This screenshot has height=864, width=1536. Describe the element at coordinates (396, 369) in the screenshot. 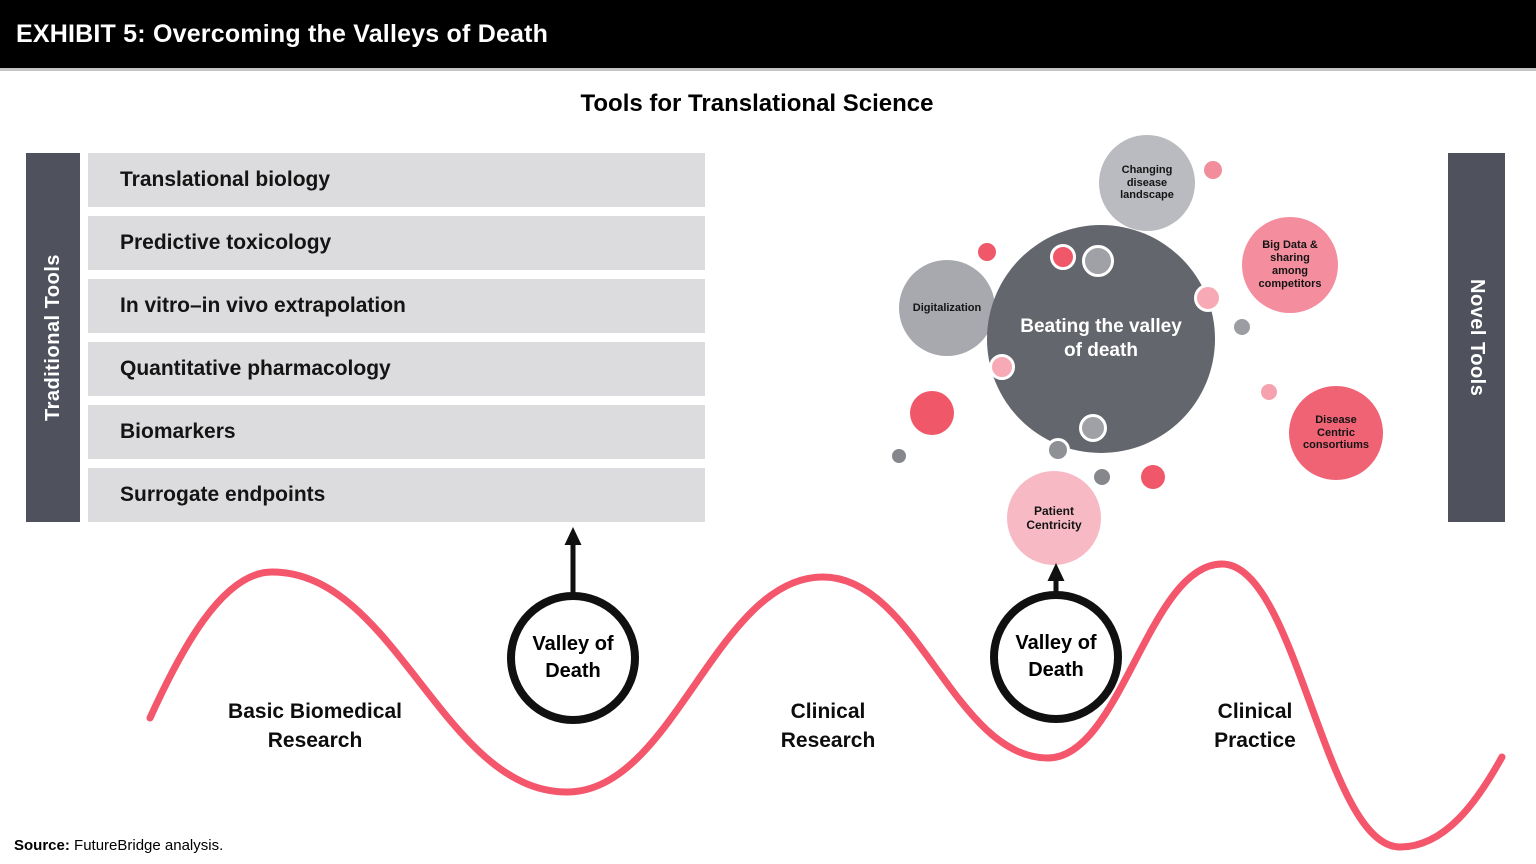

I see `tool-item-quantitative-pharmacology: Quantitative pharmacology` at that location.